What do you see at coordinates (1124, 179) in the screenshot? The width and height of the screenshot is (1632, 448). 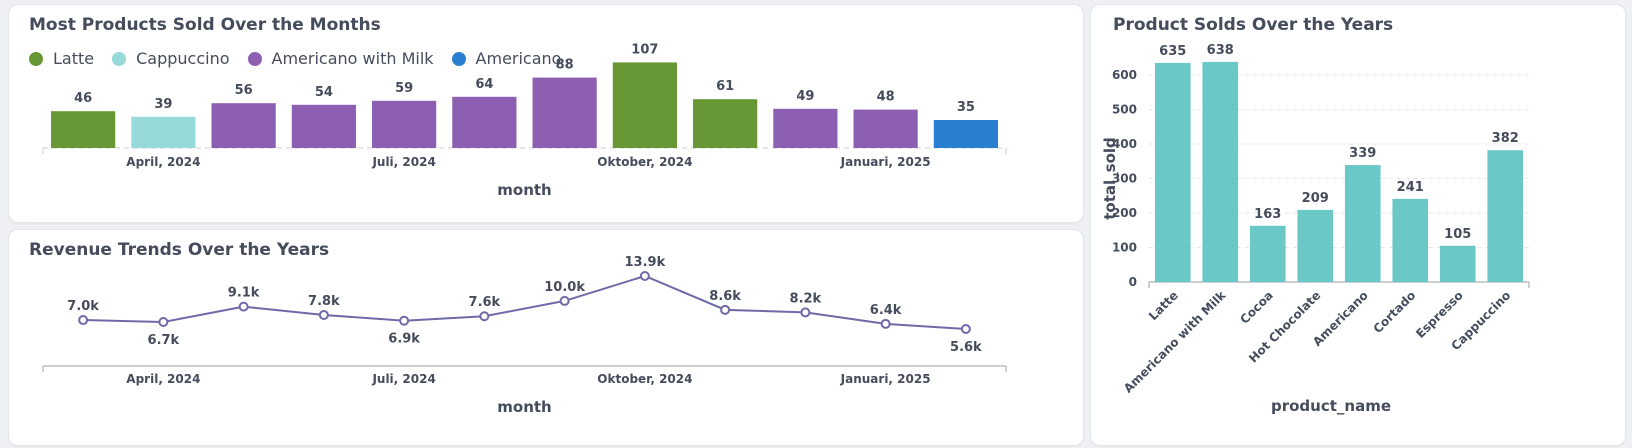 I see `y-tick-label: 300` at bounding box center [1124, 179].